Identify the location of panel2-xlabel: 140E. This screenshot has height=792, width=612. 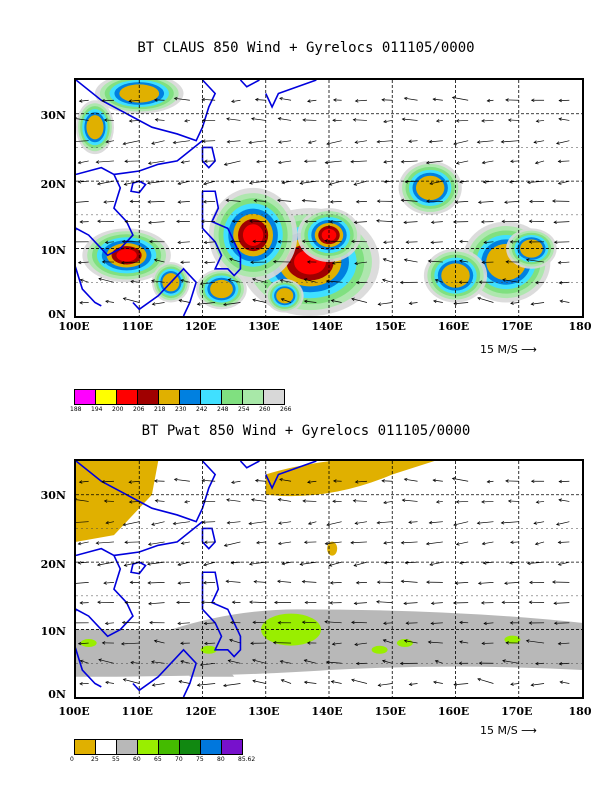
(327, 711).